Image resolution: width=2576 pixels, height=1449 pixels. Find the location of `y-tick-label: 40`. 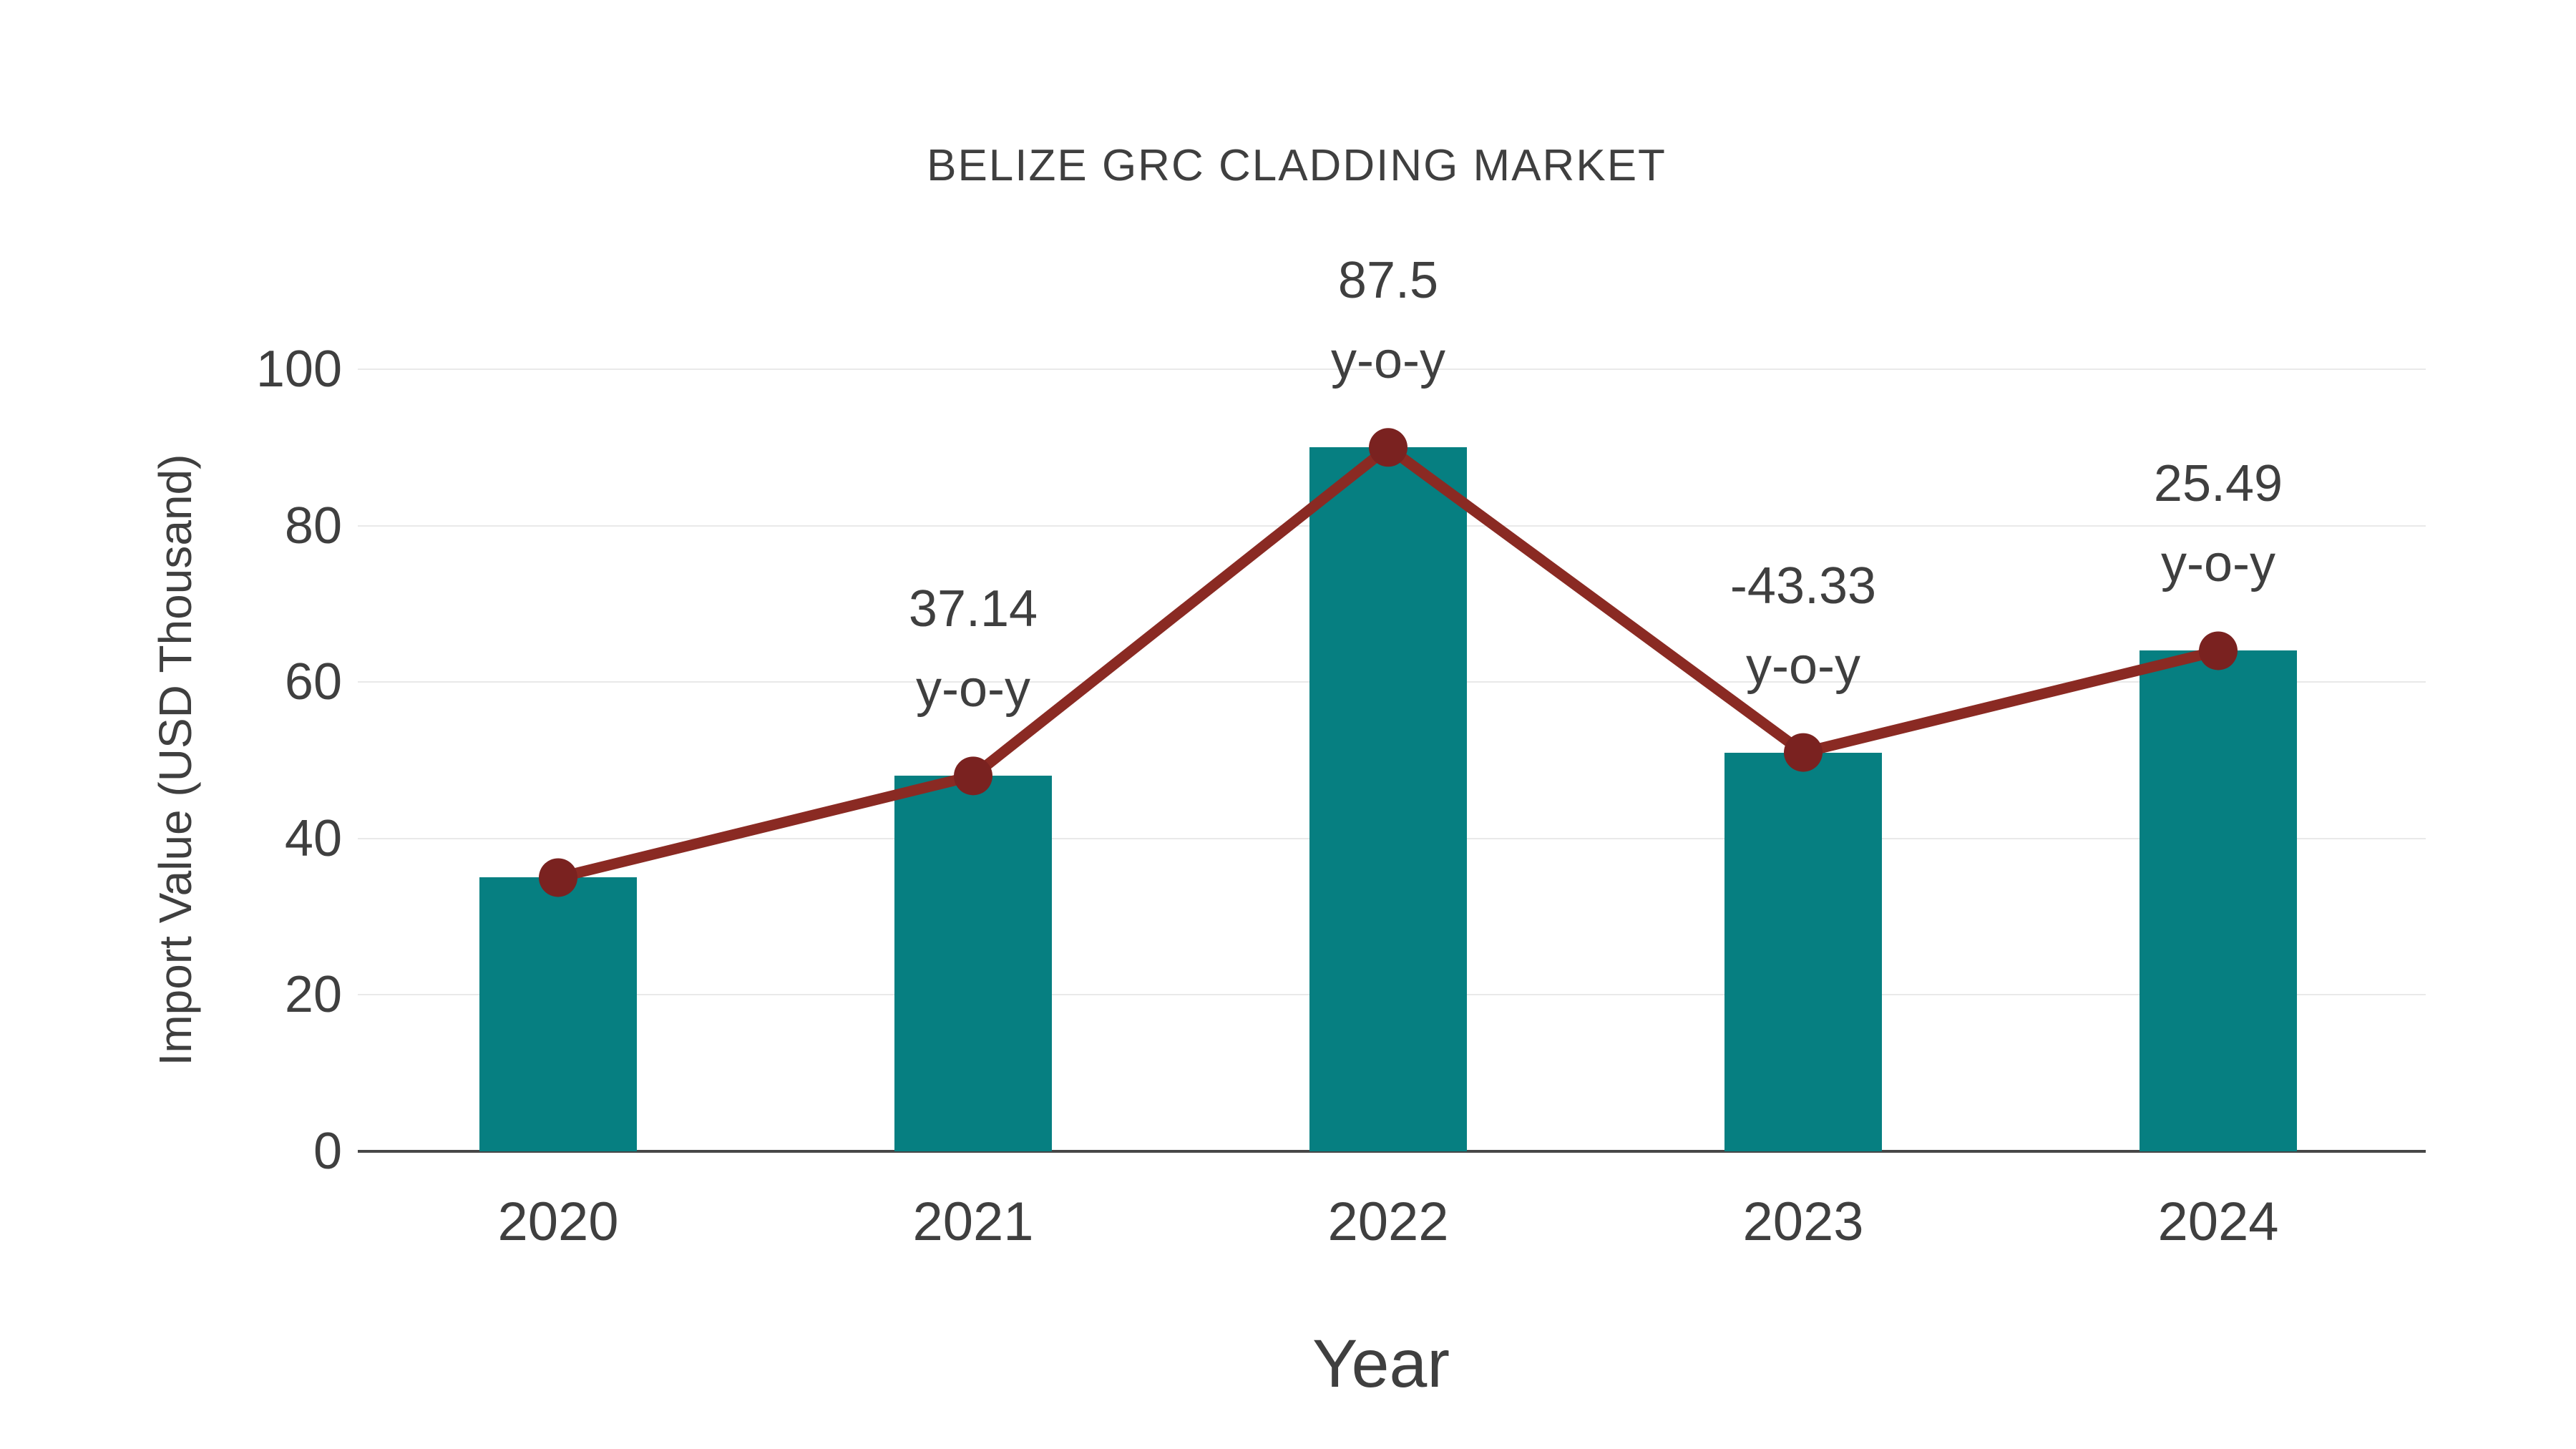

y-tick-label: 40 is located at coordinates (313, 838).